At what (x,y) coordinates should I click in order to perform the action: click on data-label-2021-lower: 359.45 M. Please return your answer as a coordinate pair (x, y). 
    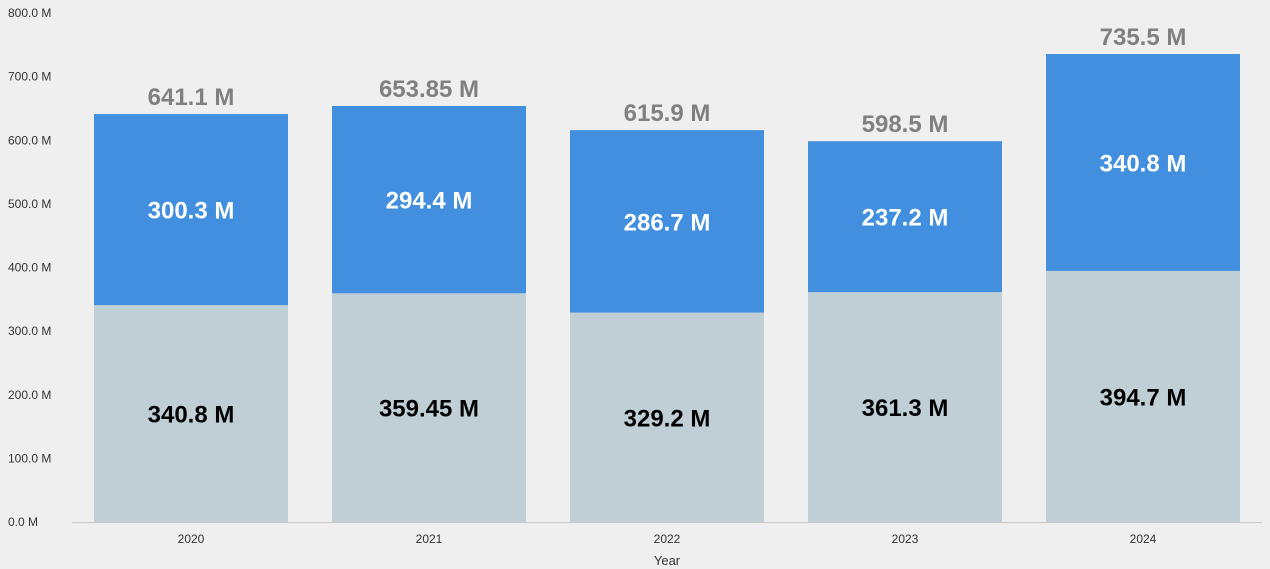
    Looking at the image, I should click on (429, 409).